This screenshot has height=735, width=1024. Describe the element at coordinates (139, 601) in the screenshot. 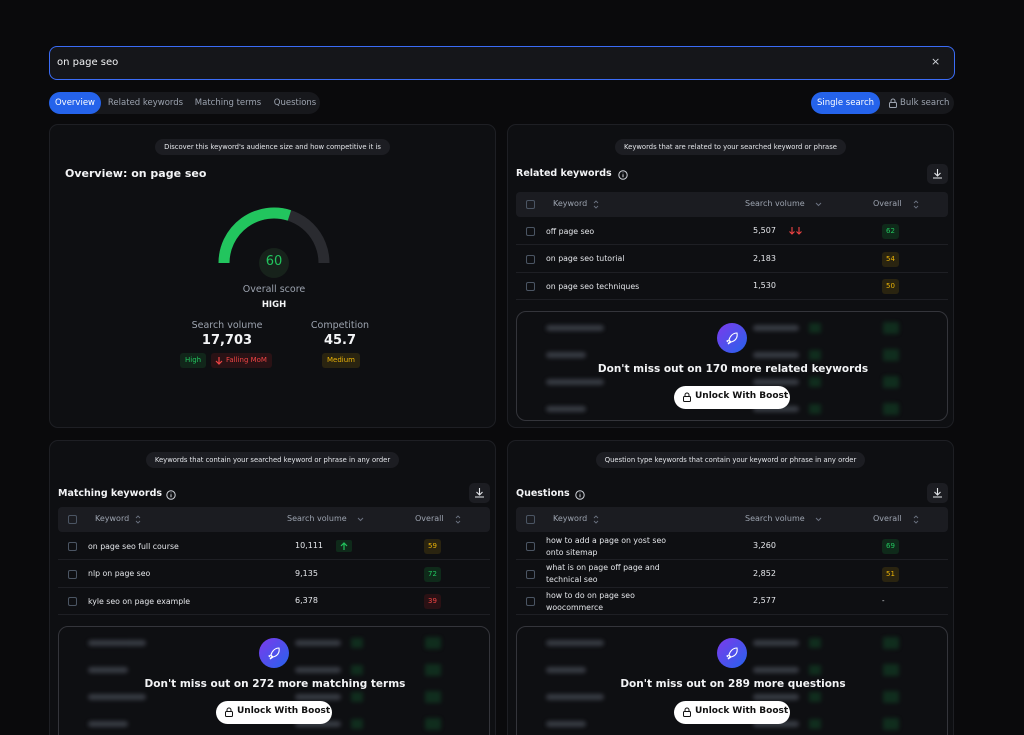

I see `keyword: kyle seo on page example` at that location.